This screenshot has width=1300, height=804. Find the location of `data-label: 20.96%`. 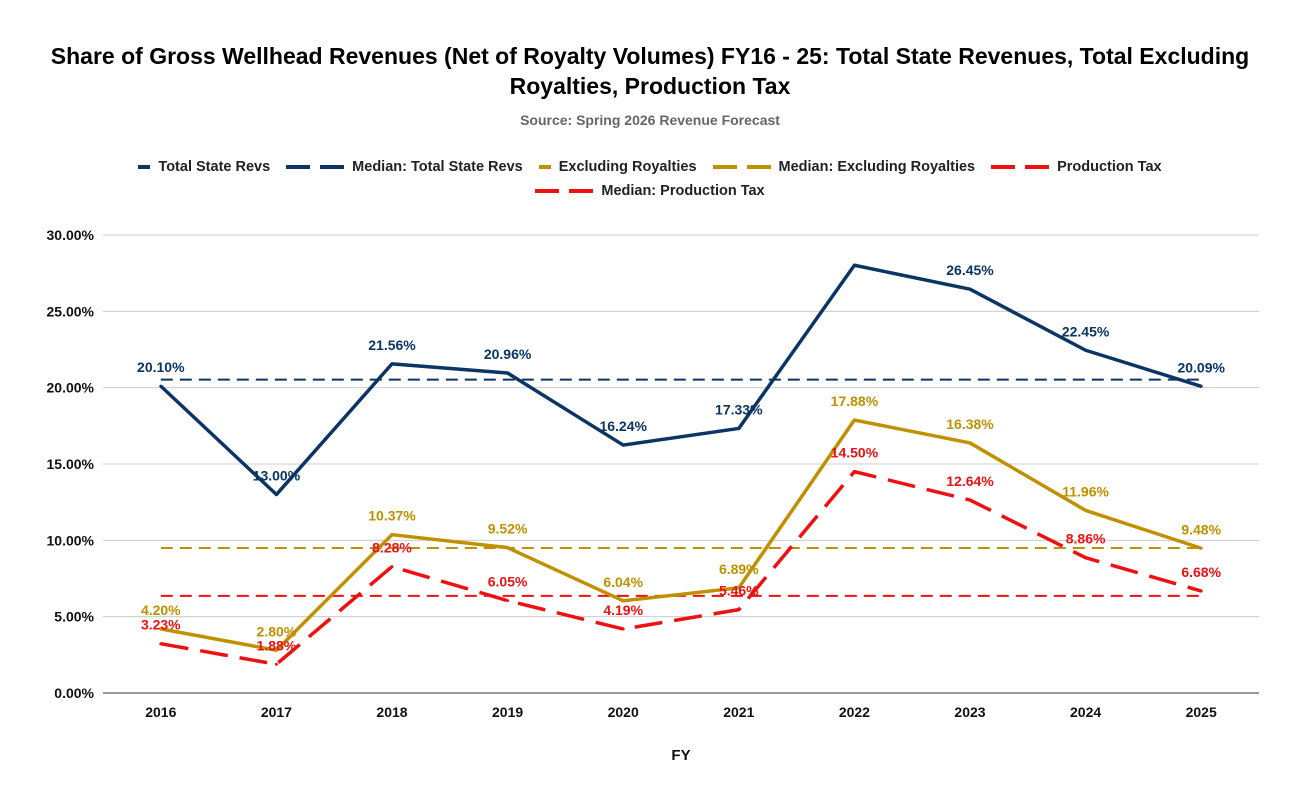

data-label: 20.96% is located at coordinates (508, 354).